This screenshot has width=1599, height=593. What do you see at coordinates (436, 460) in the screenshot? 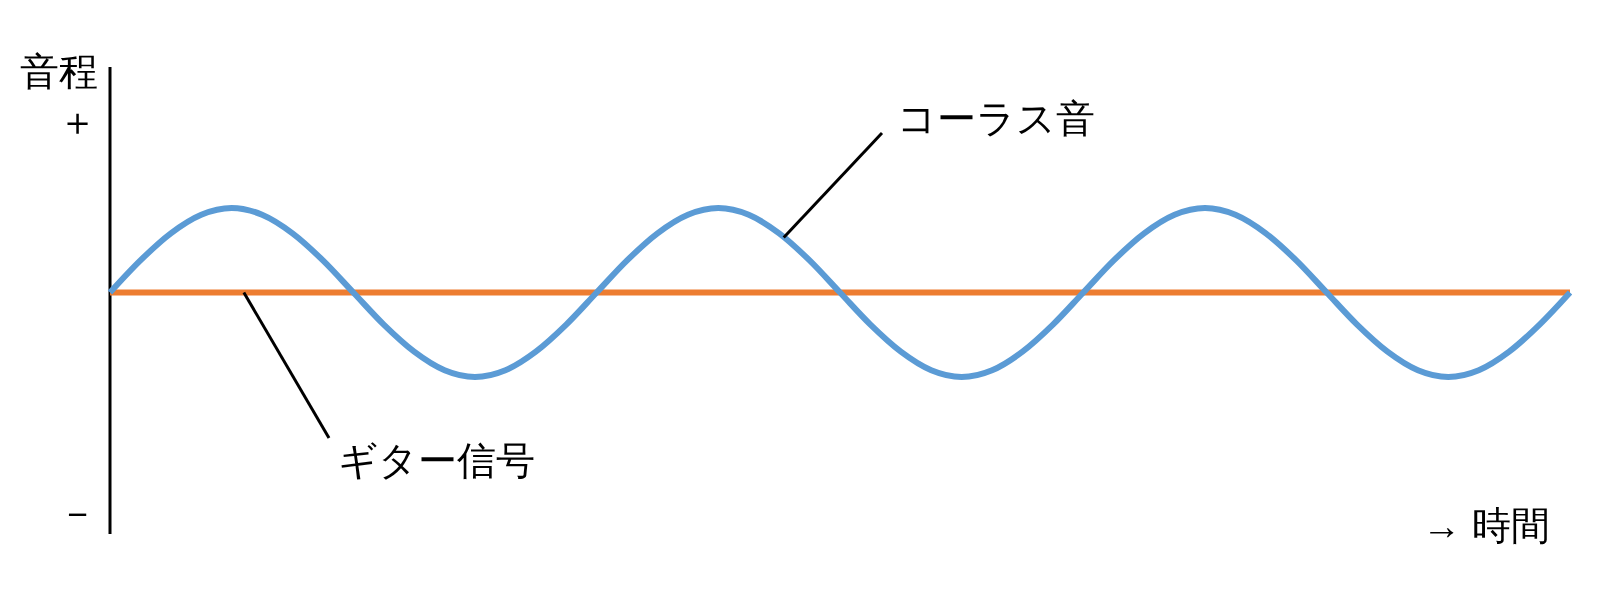
I see `series-label: ギター信号` at bounding box center [436, 460].